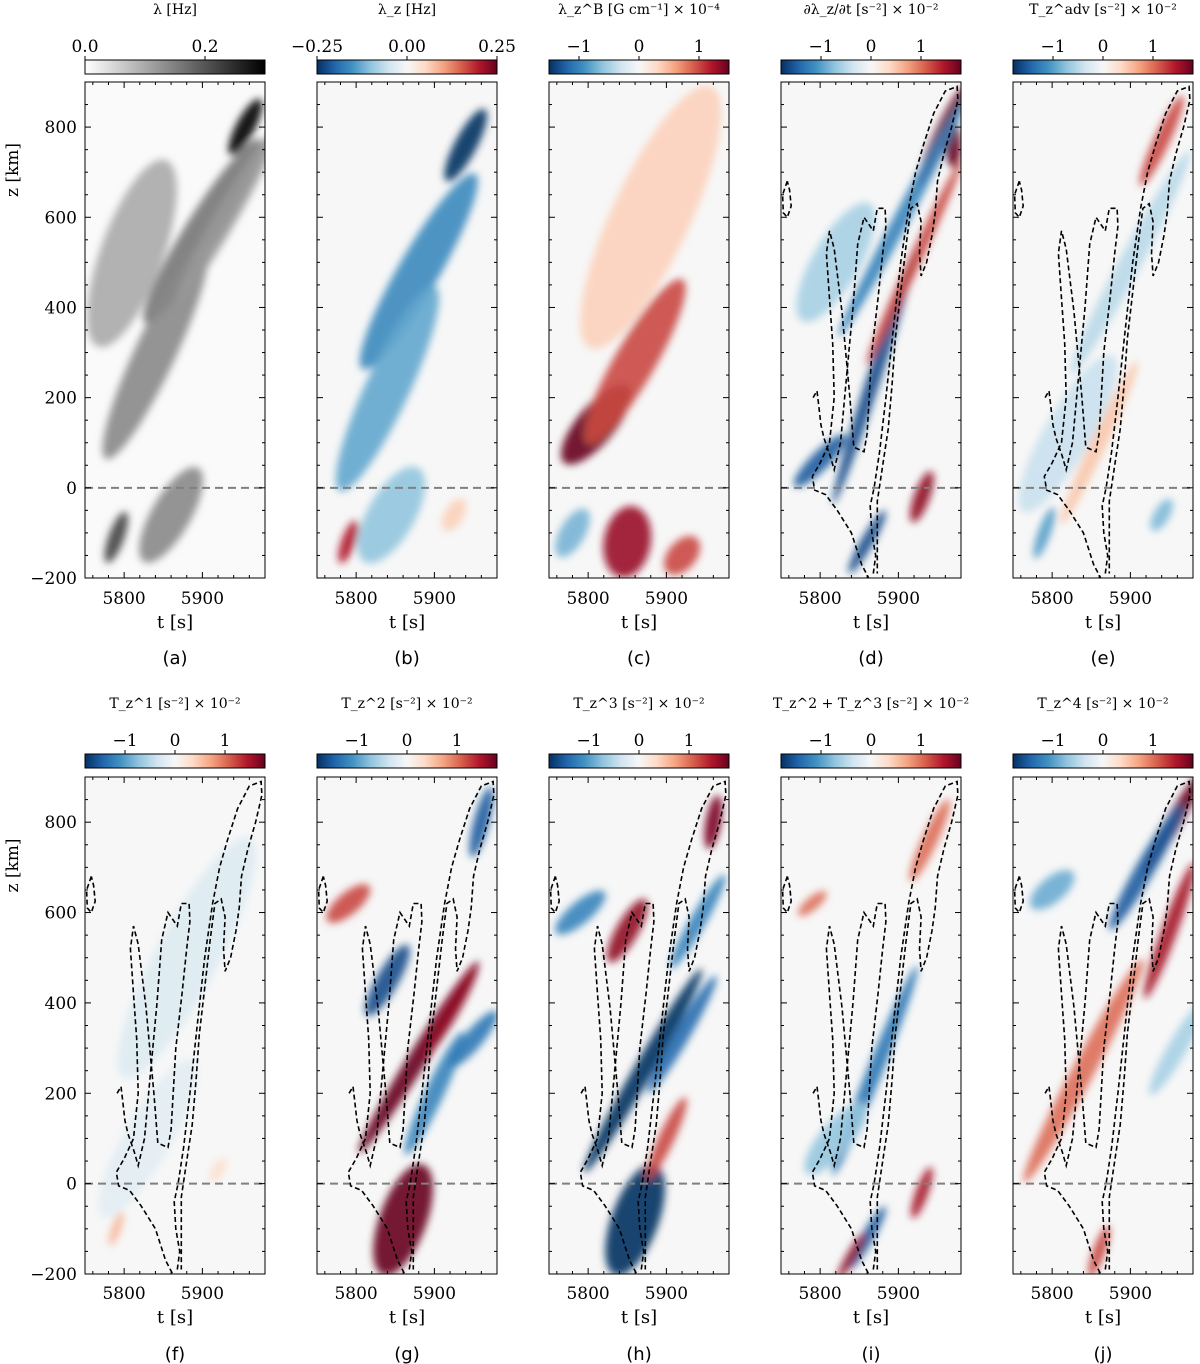 This screenshot has height=1364, width=1200. Describe the element at coordinates (204, 47) in the screenshot. I see `colorbar-tick-label: 0.2` at that location.